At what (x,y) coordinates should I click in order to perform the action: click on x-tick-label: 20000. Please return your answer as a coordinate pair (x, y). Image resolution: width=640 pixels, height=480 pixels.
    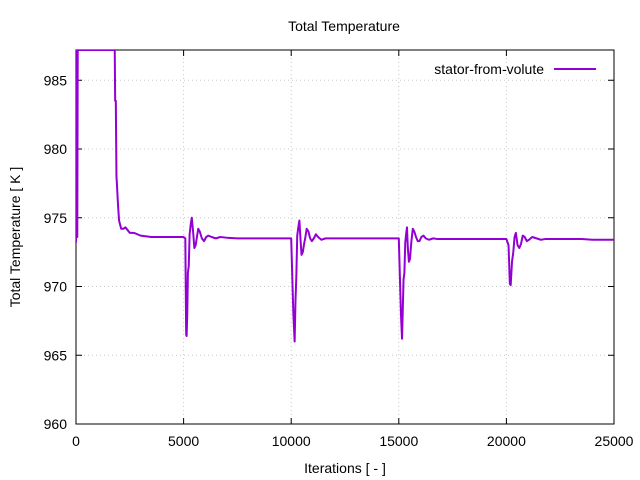
    Looking at the image, I should click on (506, 441).